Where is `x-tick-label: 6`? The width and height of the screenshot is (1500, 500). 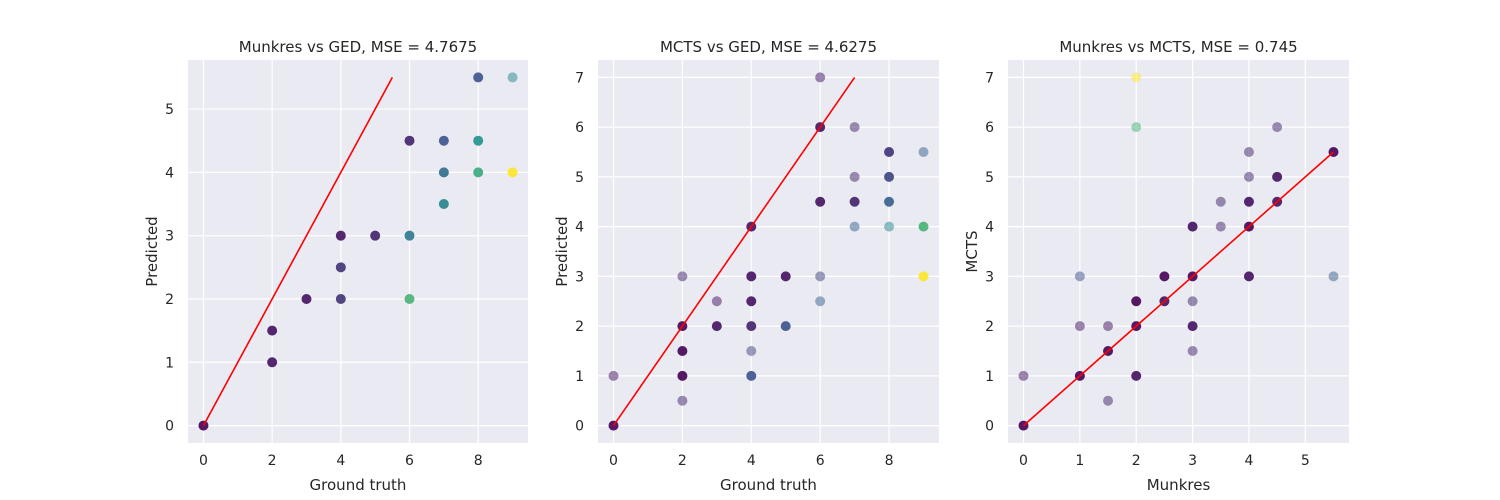
x-tick-label: 6 is located at coordinates (820, 461).